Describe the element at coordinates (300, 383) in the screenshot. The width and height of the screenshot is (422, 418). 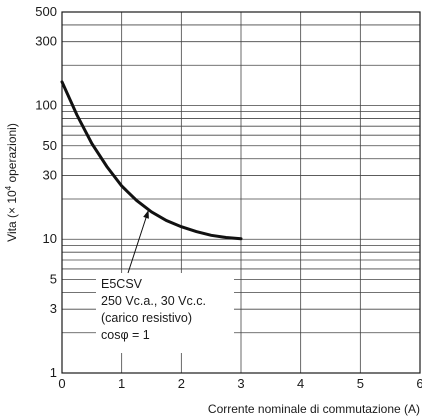
I see `x-tick-label: 4` at that location.